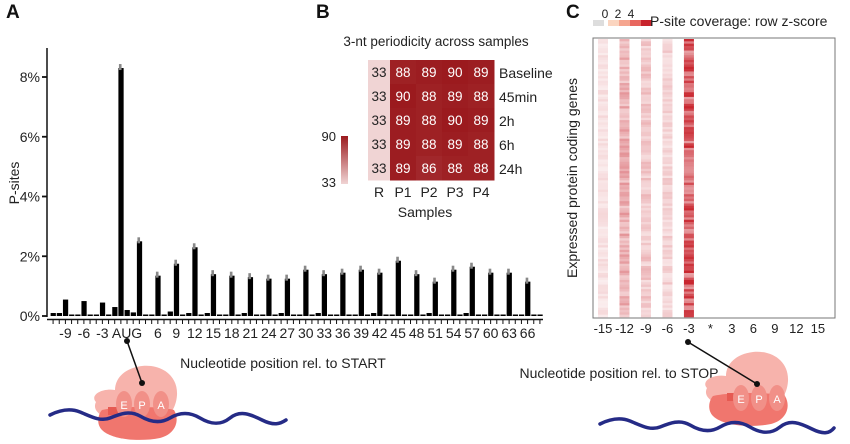 This screenshot has width=850, height=444. What do you see at coordinates (14, 183) in the screenshot?
I see `y-axis-label: P-sites` at bounding box center [14, 183].